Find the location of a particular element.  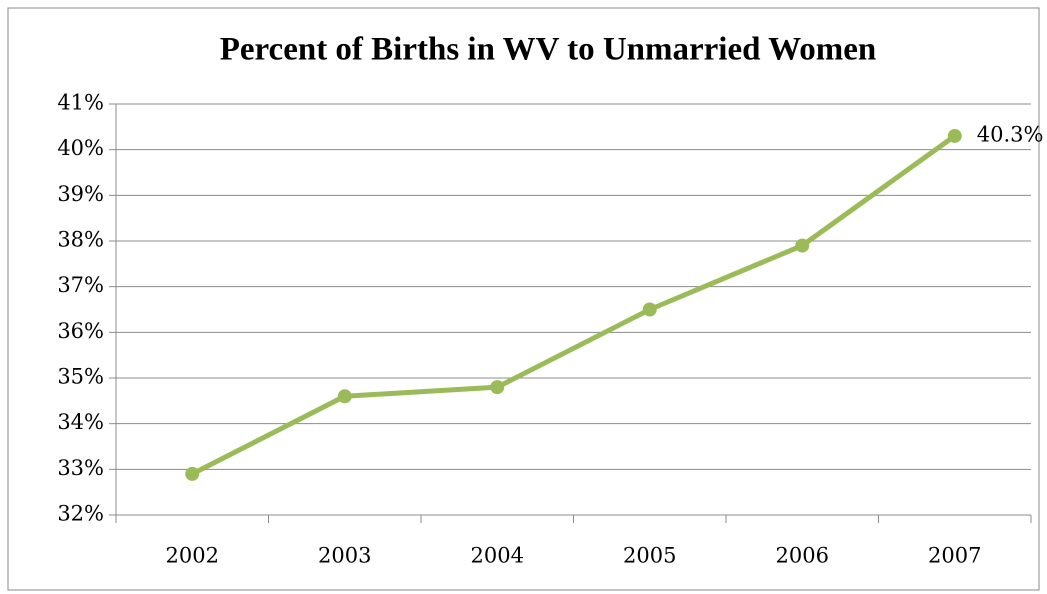

y-tick-label: 38% is located at coordinates (80, 240).